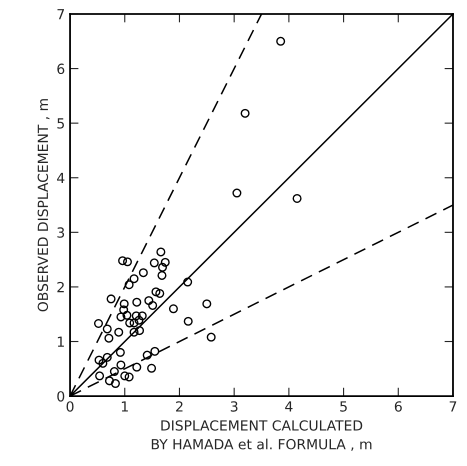  I want to click on x-tick-label: 7, so click(453, 406).